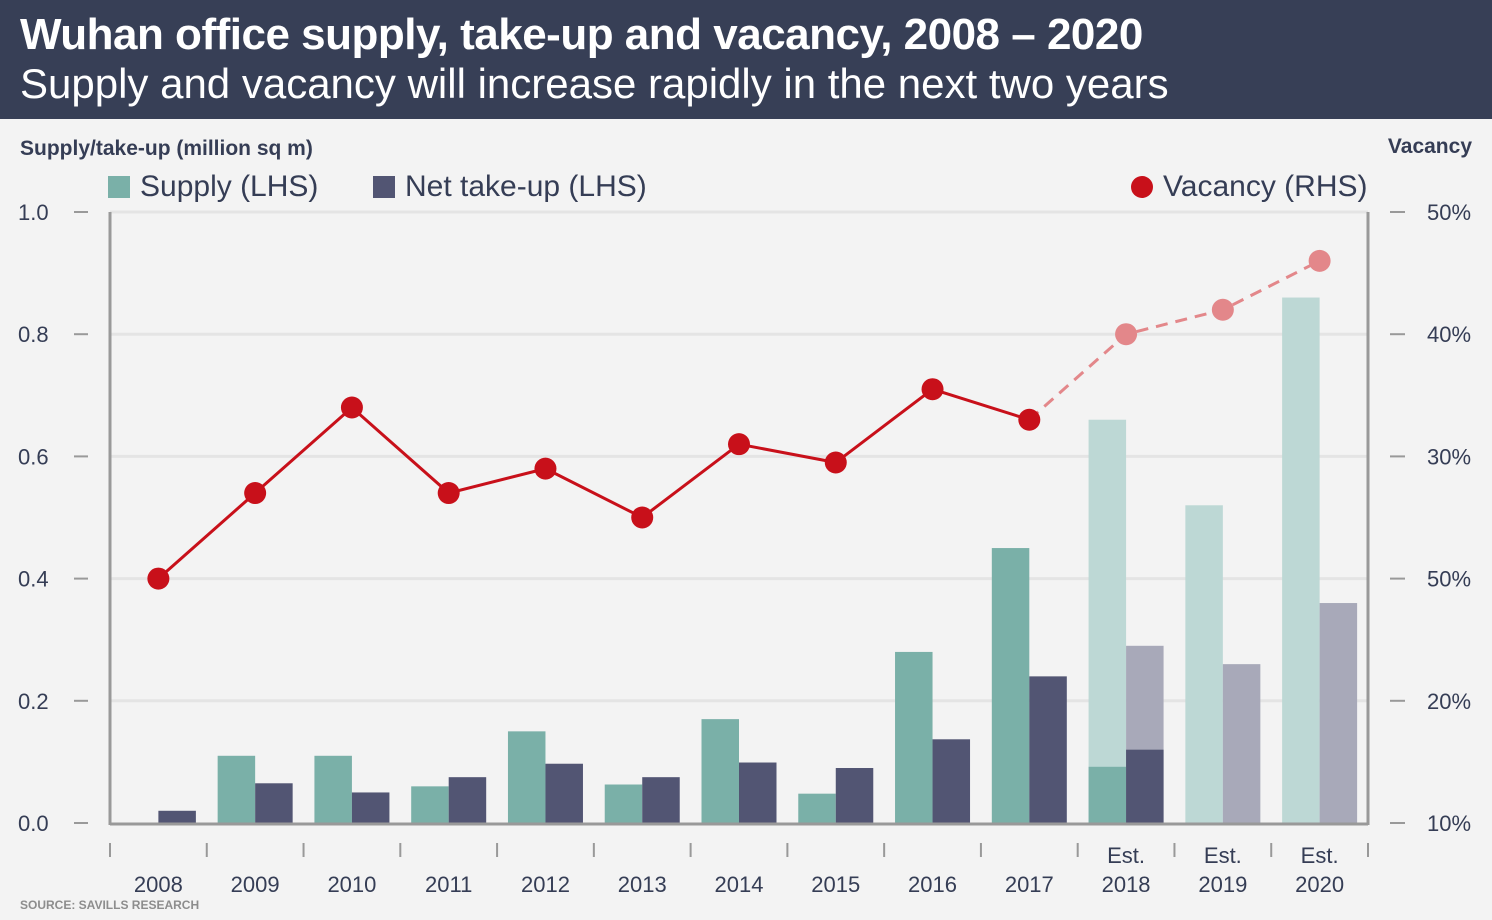 Image resolution: width=1492 pixels, height=920 pixels. What do you see at coordinates (526, 186) in the screenshot?
I see `legend-takeup-label: Net take-up (LHS)` at bounding box center [526, 186].